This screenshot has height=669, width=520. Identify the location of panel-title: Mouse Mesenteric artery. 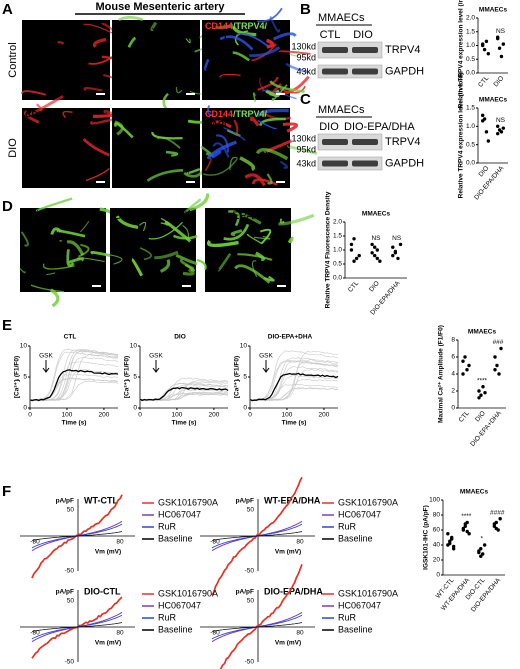
(161, 7).